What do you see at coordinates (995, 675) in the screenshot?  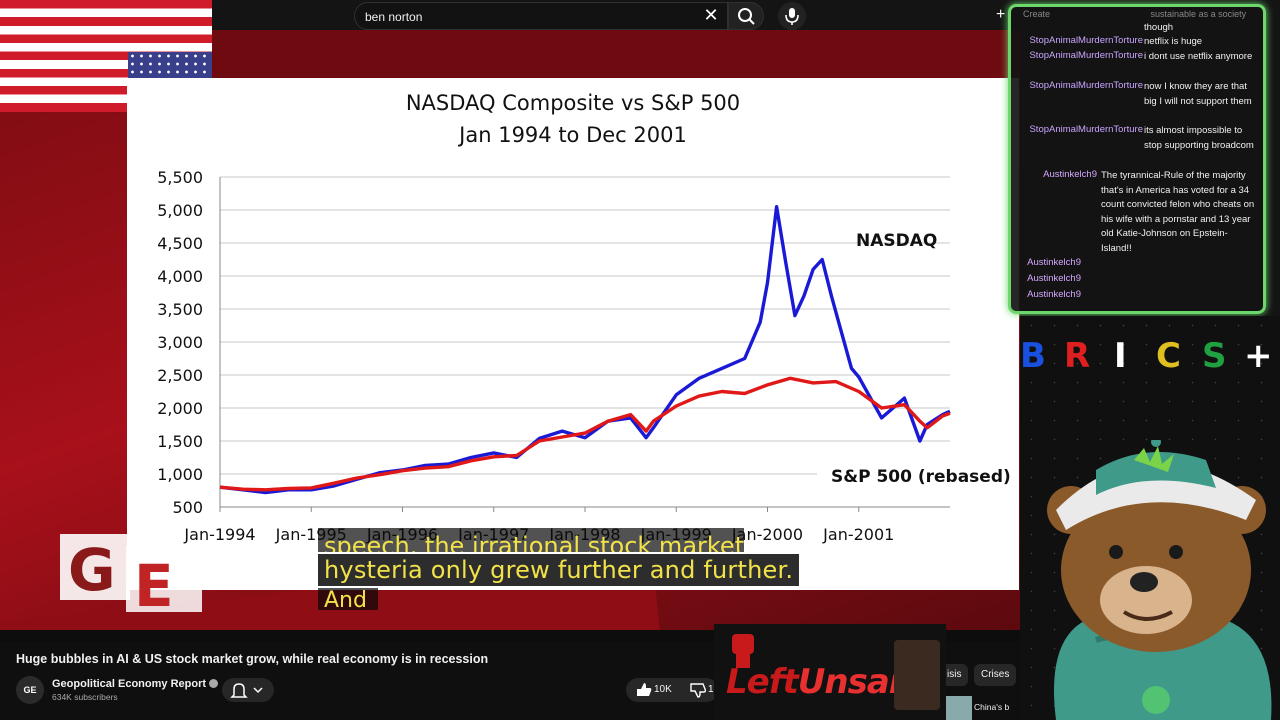 I see `filter-chip-crises: Crises` at bounding box center [995, 675].